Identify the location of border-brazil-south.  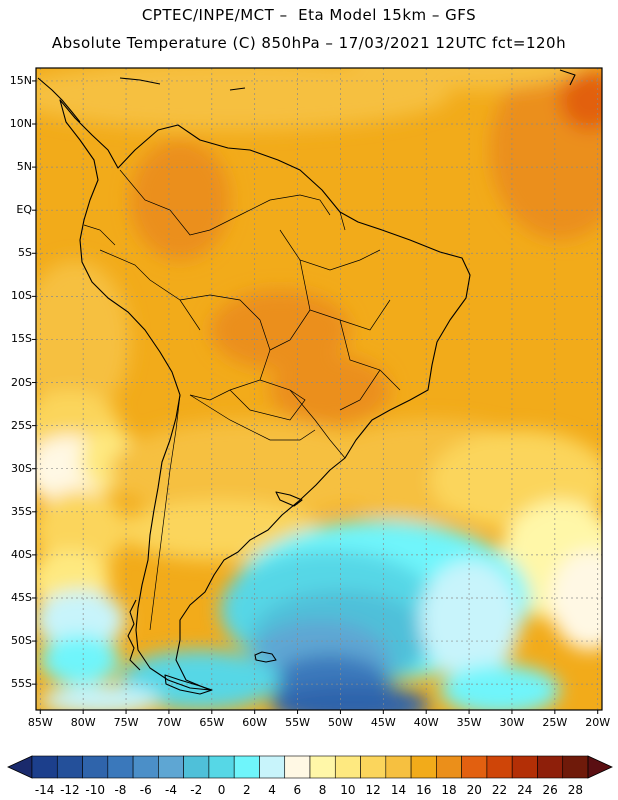
(302, 419).